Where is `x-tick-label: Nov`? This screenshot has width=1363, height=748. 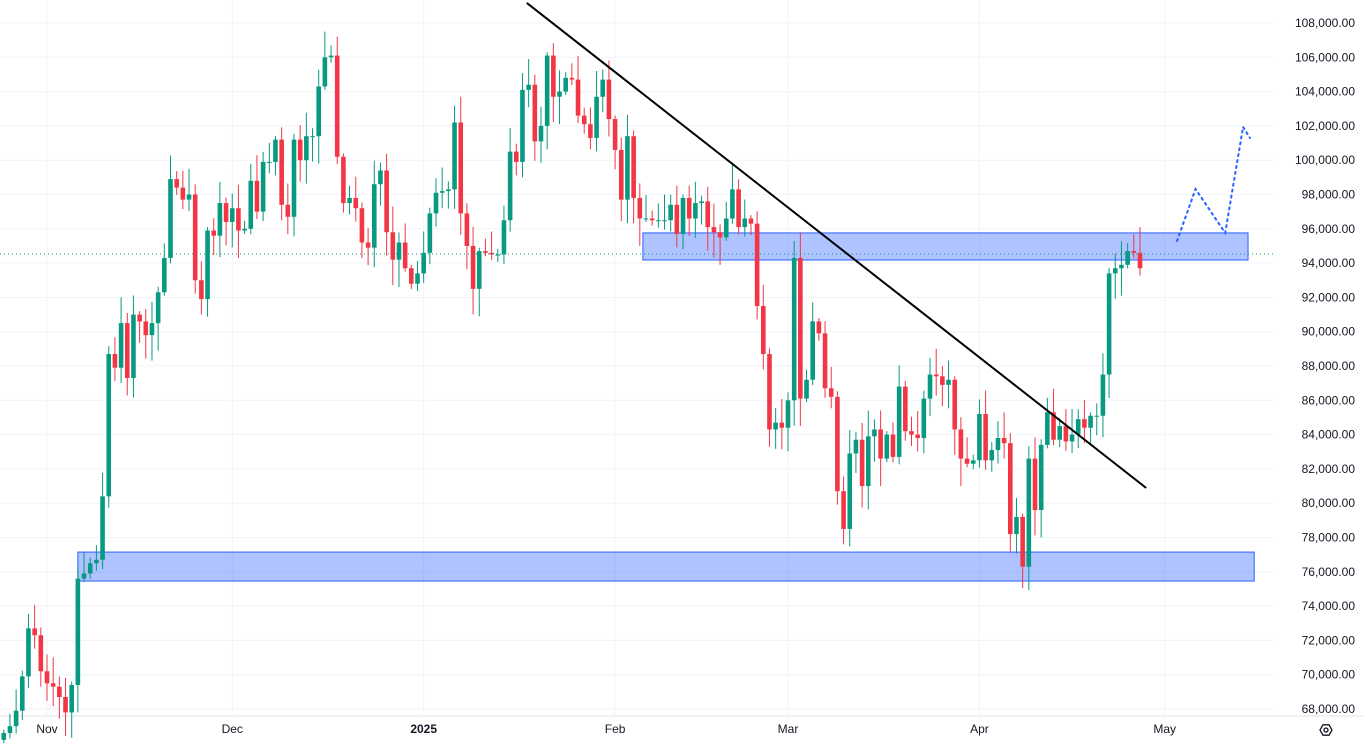 x-tick-label: Nov is located at coordinates (46, 729).